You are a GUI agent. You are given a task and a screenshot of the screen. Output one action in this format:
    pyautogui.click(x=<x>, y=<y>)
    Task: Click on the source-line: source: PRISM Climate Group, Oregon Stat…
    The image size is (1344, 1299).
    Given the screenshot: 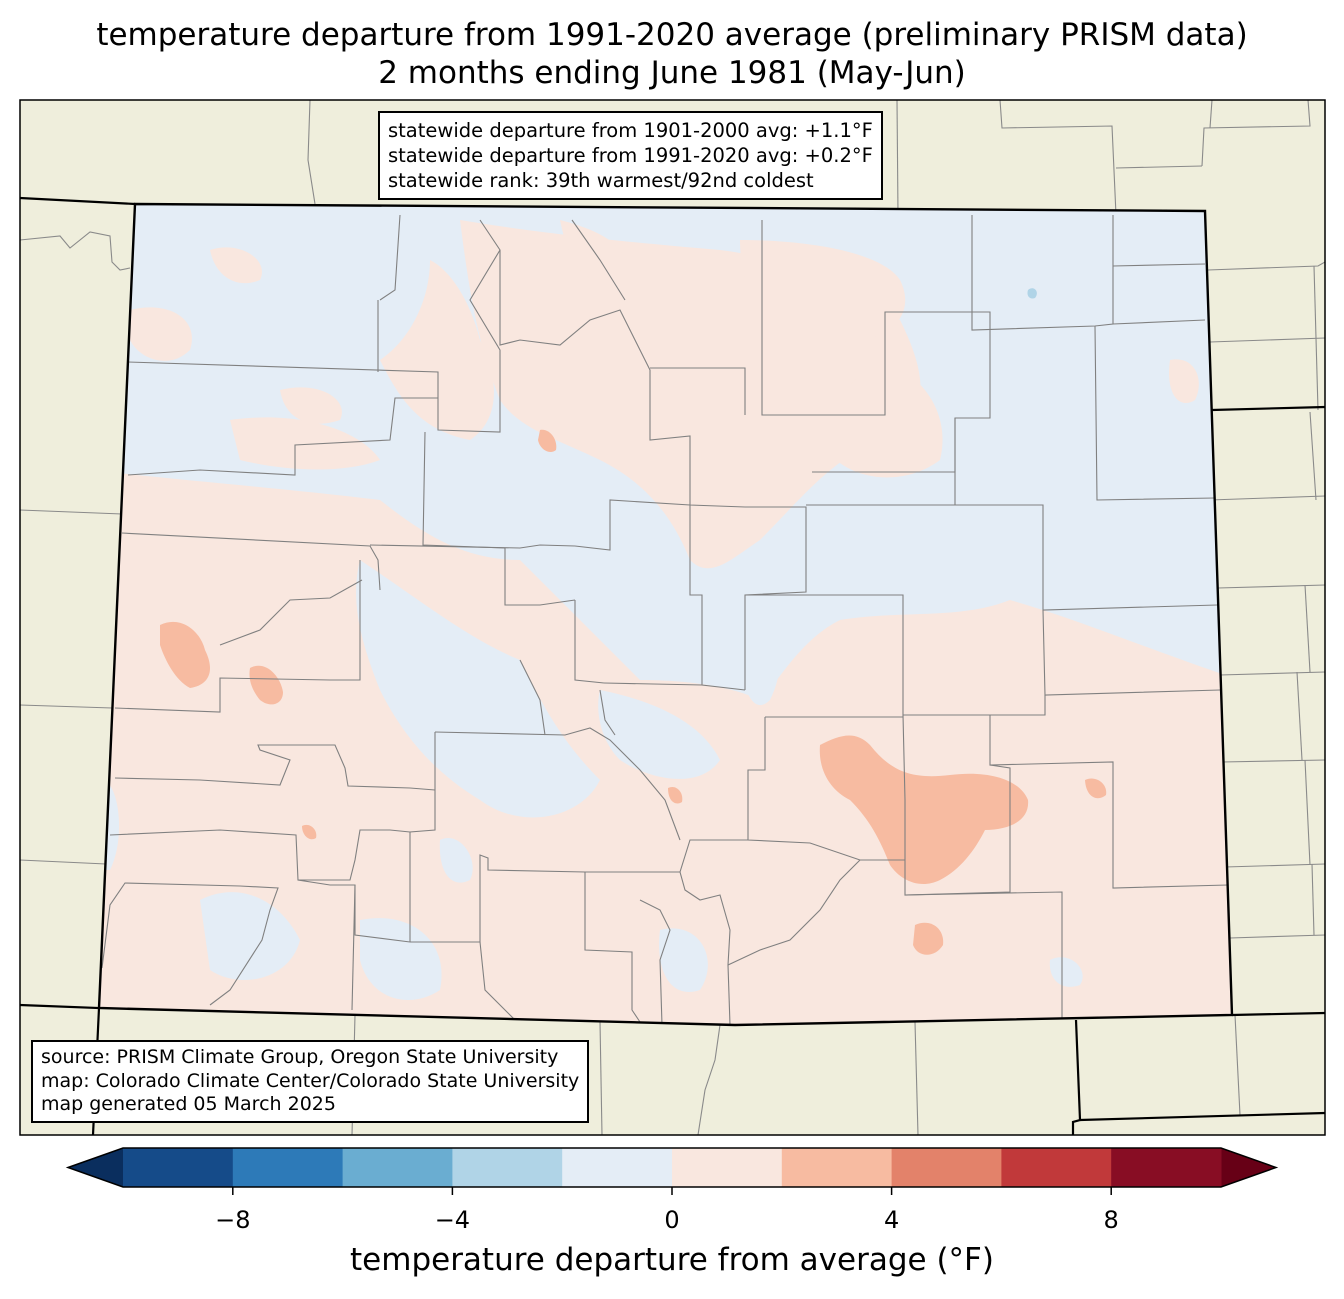 What is the action you would take?
    pyautogui.click(x=300, y=1057)
    